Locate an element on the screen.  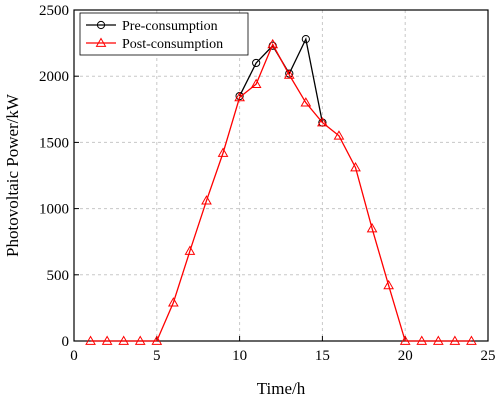
y-tick-label: 500 is located at coordinates (58, 276).